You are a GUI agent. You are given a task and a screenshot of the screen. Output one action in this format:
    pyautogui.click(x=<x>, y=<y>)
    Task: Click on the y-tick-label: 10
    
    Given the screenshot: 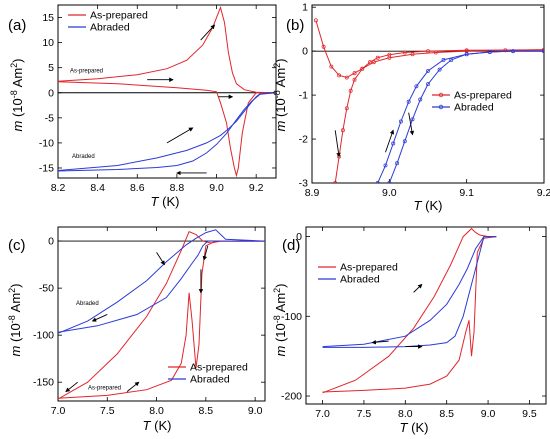 What is the action you would take?
    pyautogui.click(x=48, y=43)
    